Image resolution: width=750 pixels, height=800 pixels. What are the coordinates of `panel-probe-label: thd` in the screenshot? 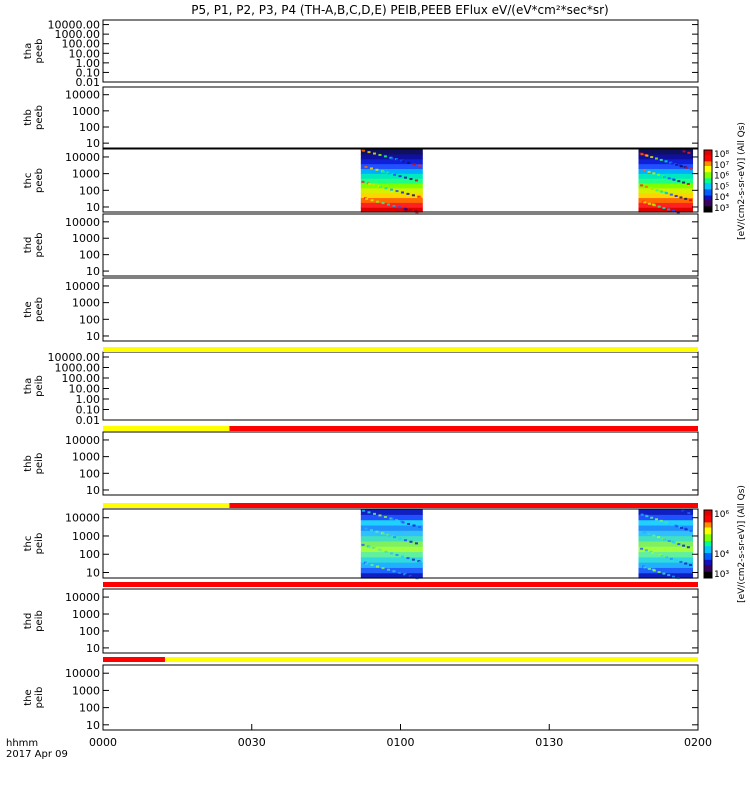 It's located at (28, 245).